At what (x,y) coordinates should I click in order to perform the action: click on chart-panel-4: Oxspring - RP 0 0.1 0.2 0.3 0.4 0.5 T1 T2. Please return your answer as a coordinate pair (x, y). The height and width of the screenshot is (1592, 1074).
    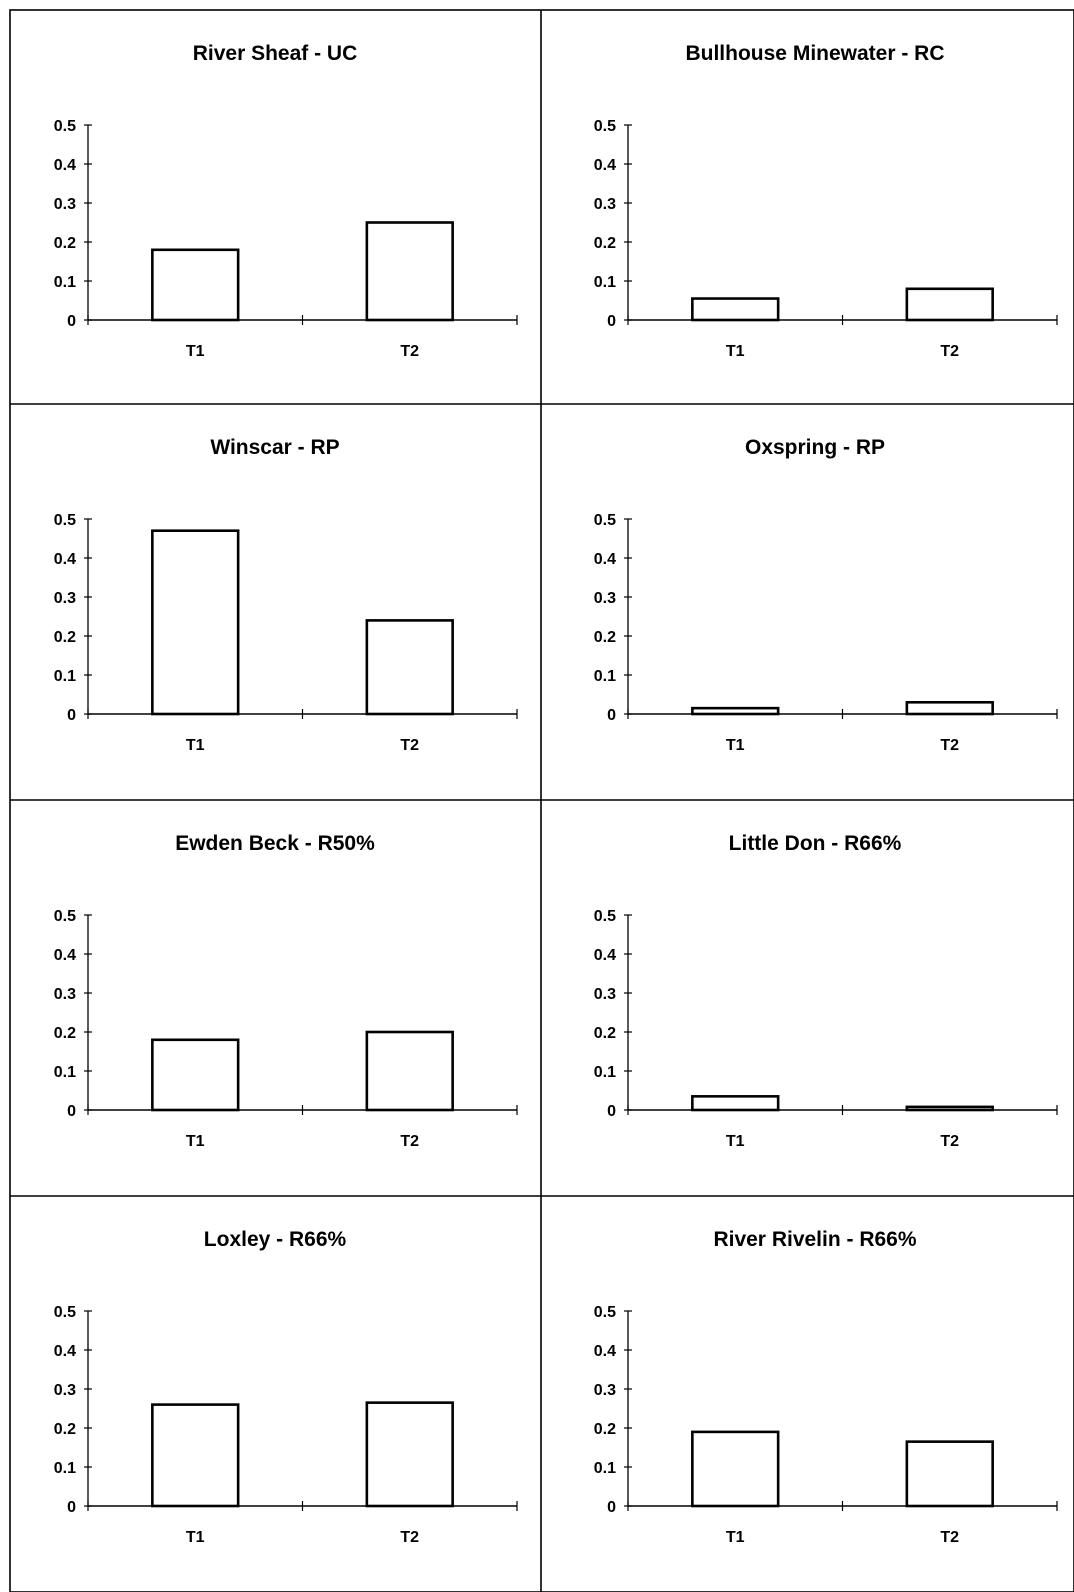
    Looking at the image, I should click on (826, 595).